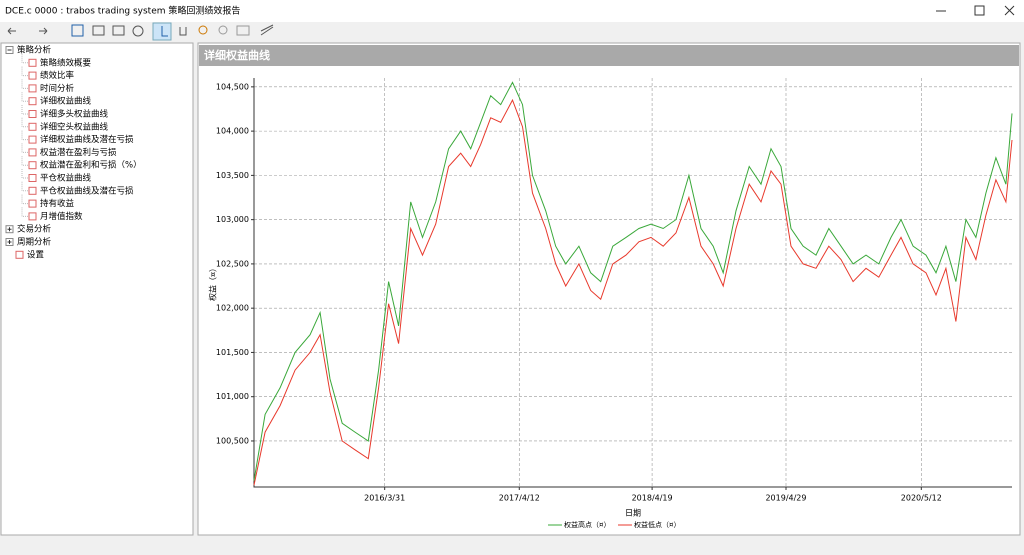 Image resolution: width=1024 pixels, height=555 pixels. Describe the element at coordinates (243, 30) in the screenshot. I see `fit` at that location.